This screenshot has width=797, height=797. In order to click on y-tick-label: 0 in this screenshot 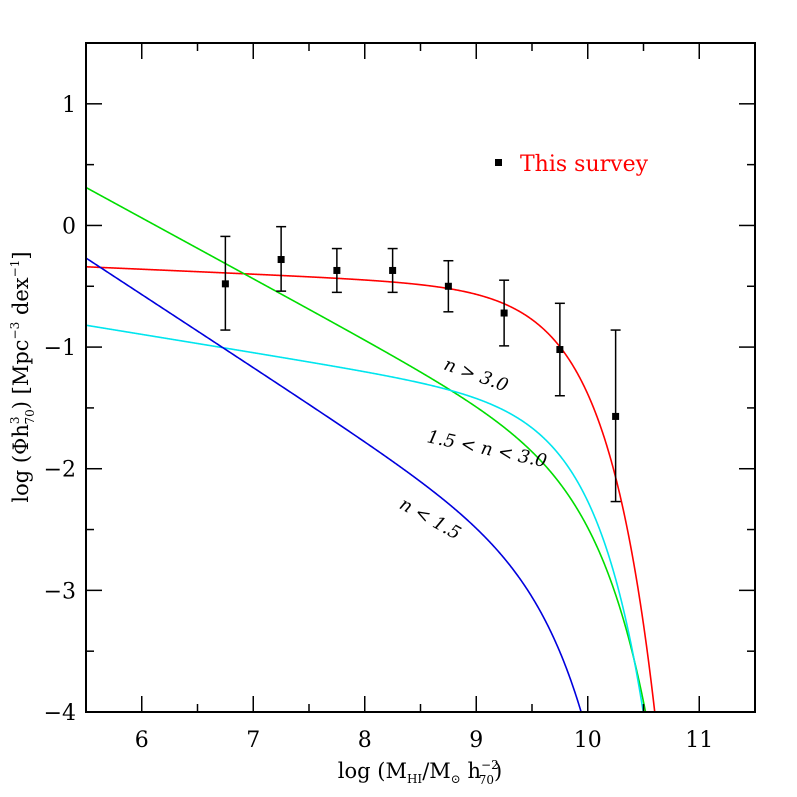, I will do `click(69, 226)`.